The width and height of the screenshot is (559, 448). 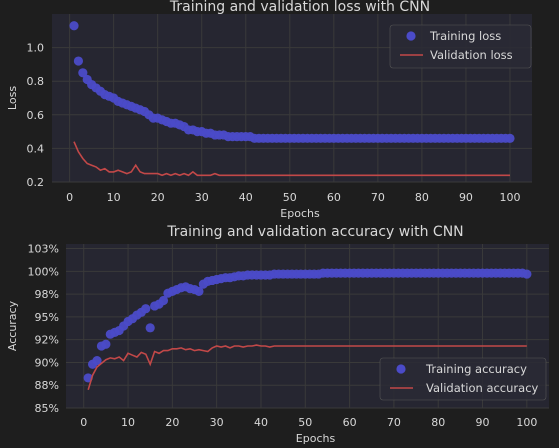 I want to click on y-axis-label: Loss, so click(x=12, y=98).